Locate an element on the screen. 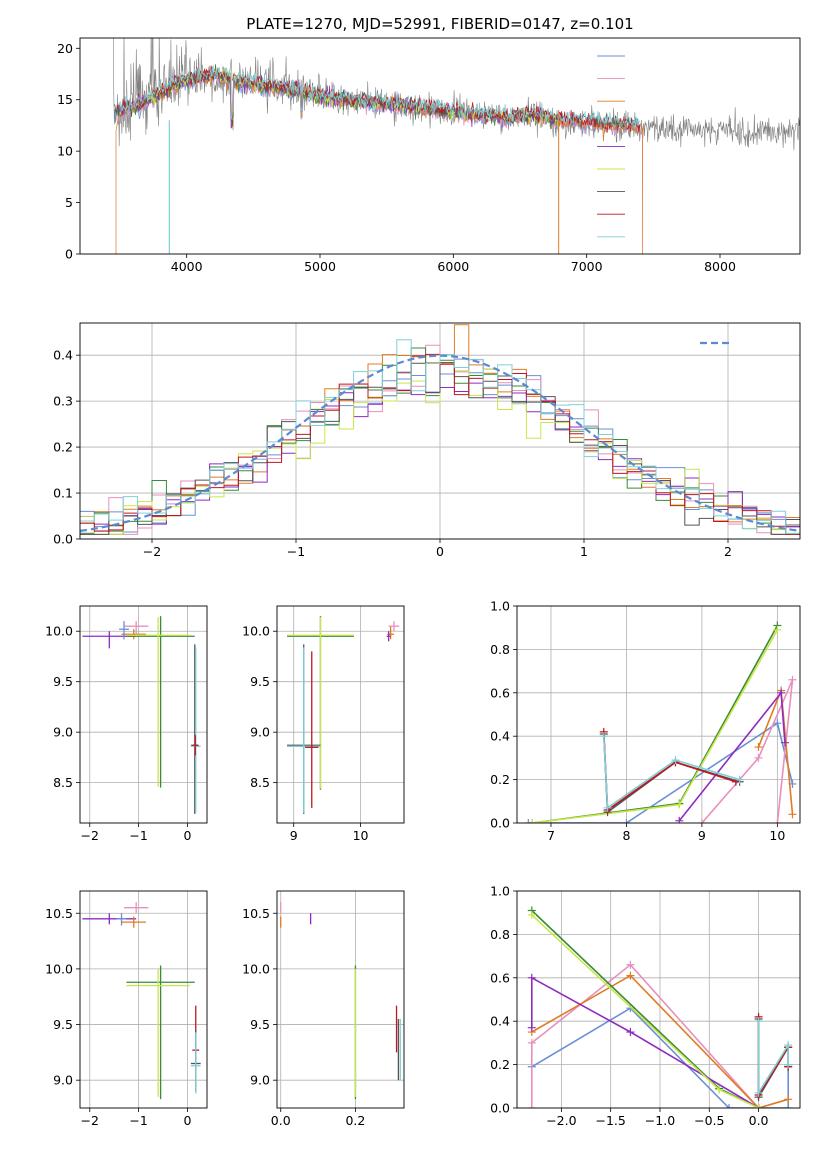  x-tick-label: 8000 is located at coordinates (720, 266).